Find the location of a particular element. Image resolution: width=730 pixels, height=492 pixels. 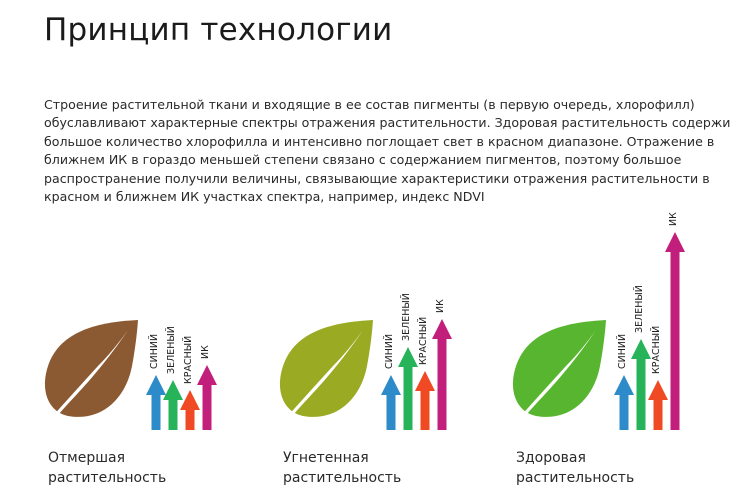

page-title: Принцип технологии is located at coordinates (218, 30).